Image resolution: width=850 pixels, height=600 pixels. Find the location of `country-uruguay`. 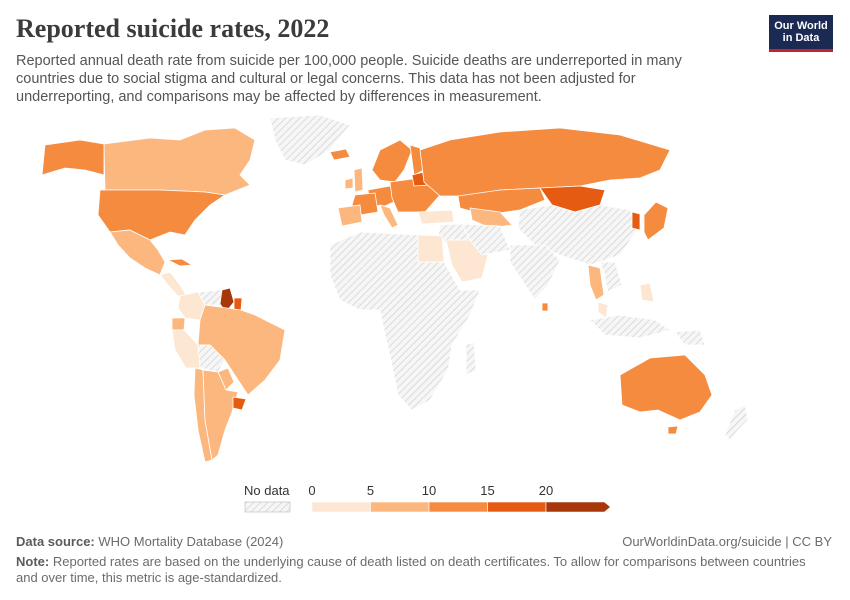

country-uruguay is located at coordinates (239, 403).